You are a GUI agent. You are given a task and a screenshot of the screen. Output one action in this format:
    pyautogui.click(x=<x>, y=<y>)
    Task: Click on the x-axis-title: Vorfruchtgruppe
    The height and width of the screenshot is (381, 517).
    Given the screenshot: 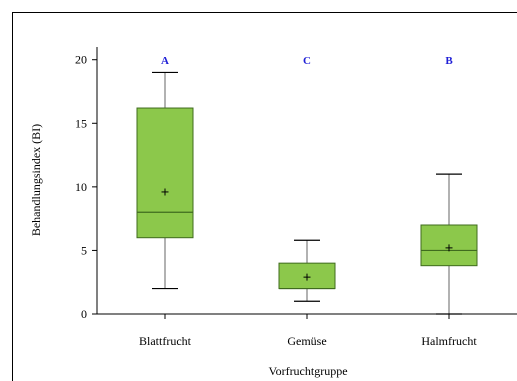 What is the action you would take?
    pyautogui.click(x=307, y=371)
    